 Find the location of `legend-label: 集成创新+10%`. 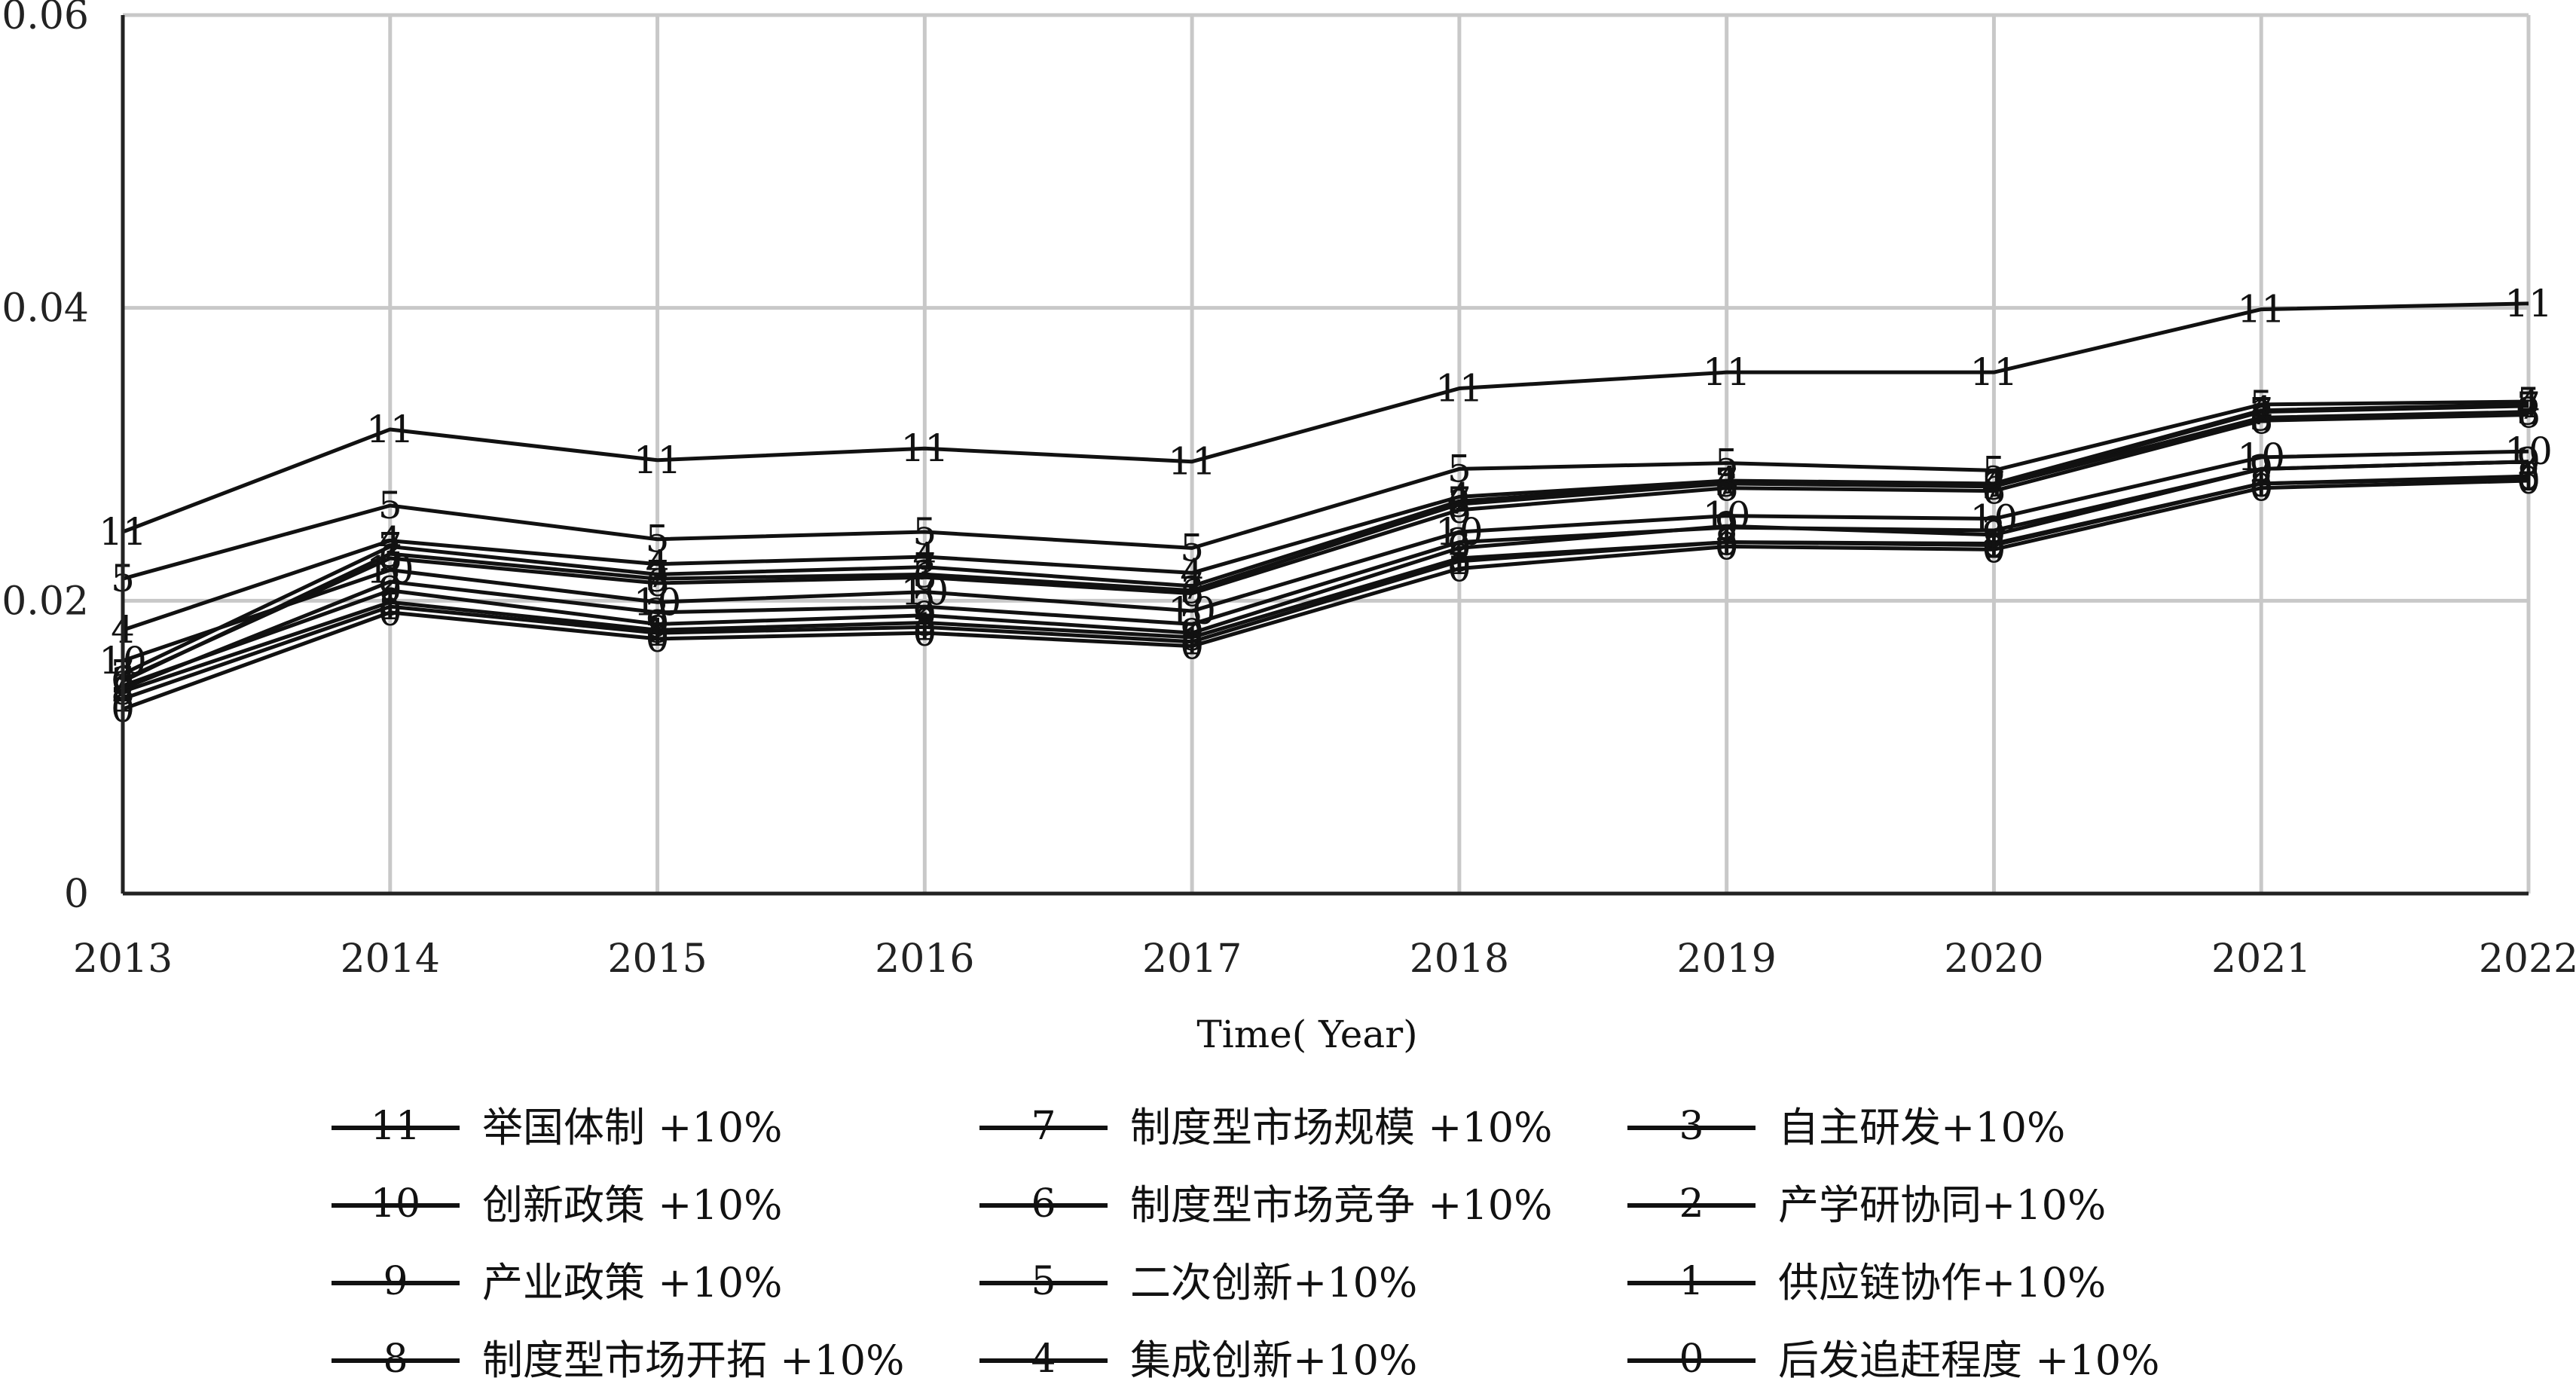

legend-label: 集成创新+10% is located at coordinates (1273, 1359).